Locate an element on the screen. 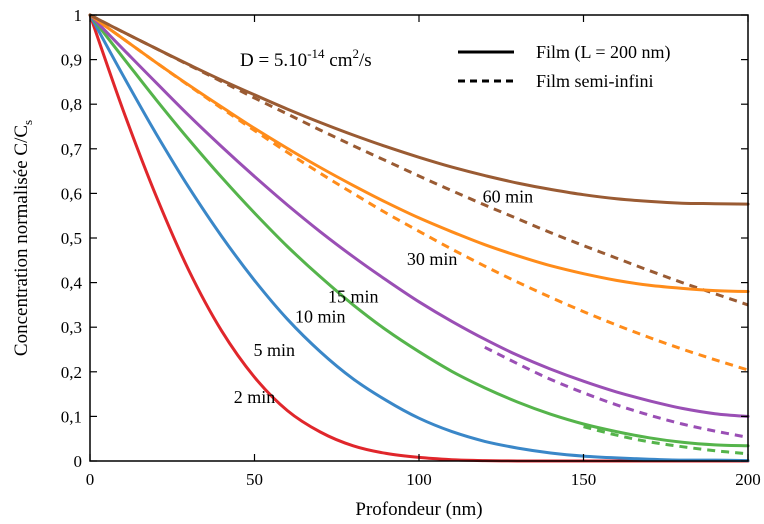 The height and width of the screenshot is (524, 764). y-tick-label: 0,8 is located at coordinates (71, 104).